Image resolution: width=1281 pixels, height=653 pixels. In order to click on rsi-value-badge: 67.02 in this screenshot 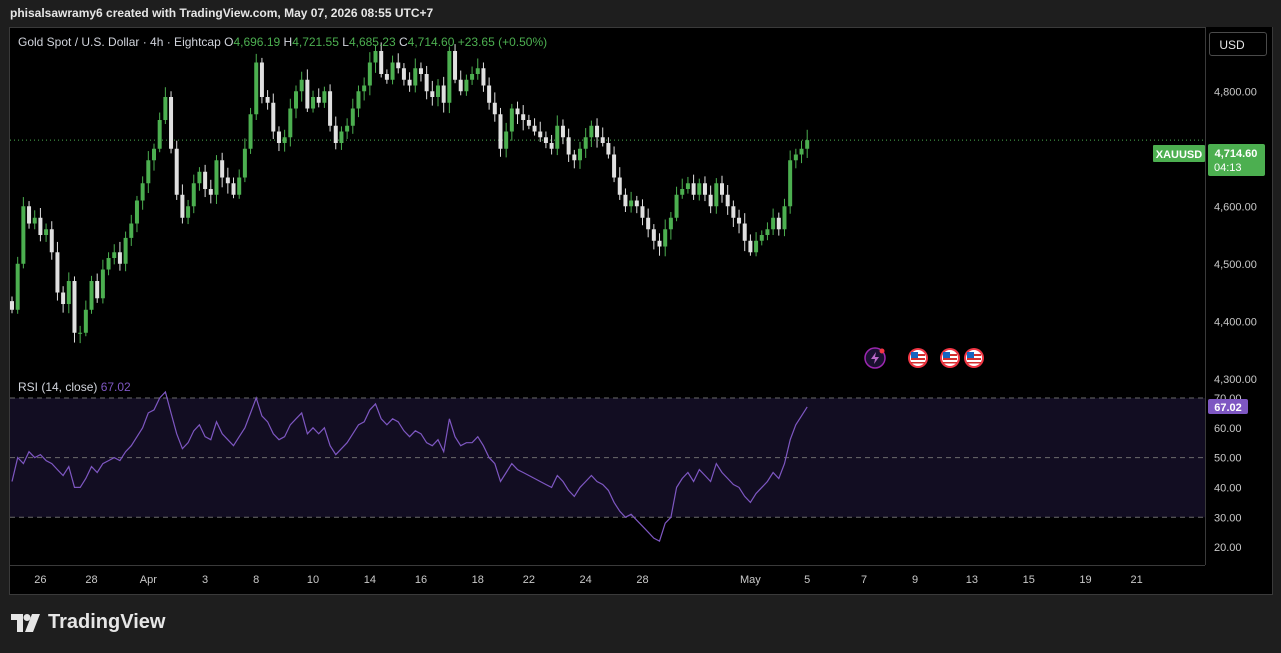, I will do `click(1228, 406)`.